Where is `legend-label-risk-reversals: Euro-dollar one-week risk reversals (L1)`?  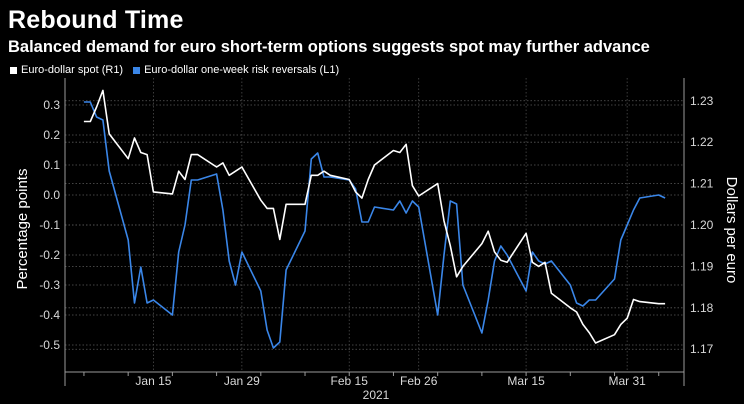 legend-label-risk-reversals: Euro-dollar one-week risk reversals (L1) is located at coordinates (242, 70).